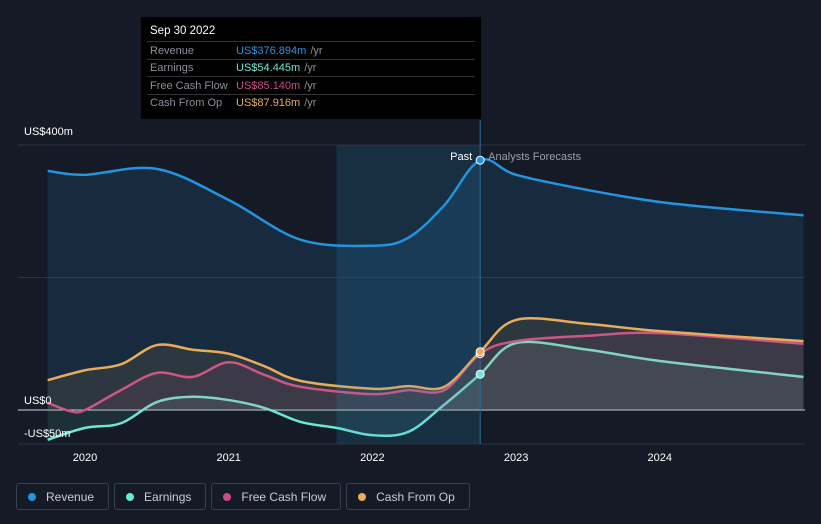 This screenshot has width=821, height=524. I want to click on tooltip-row: Free Cash Flow US$85.140m/yr, so click(311, 85).